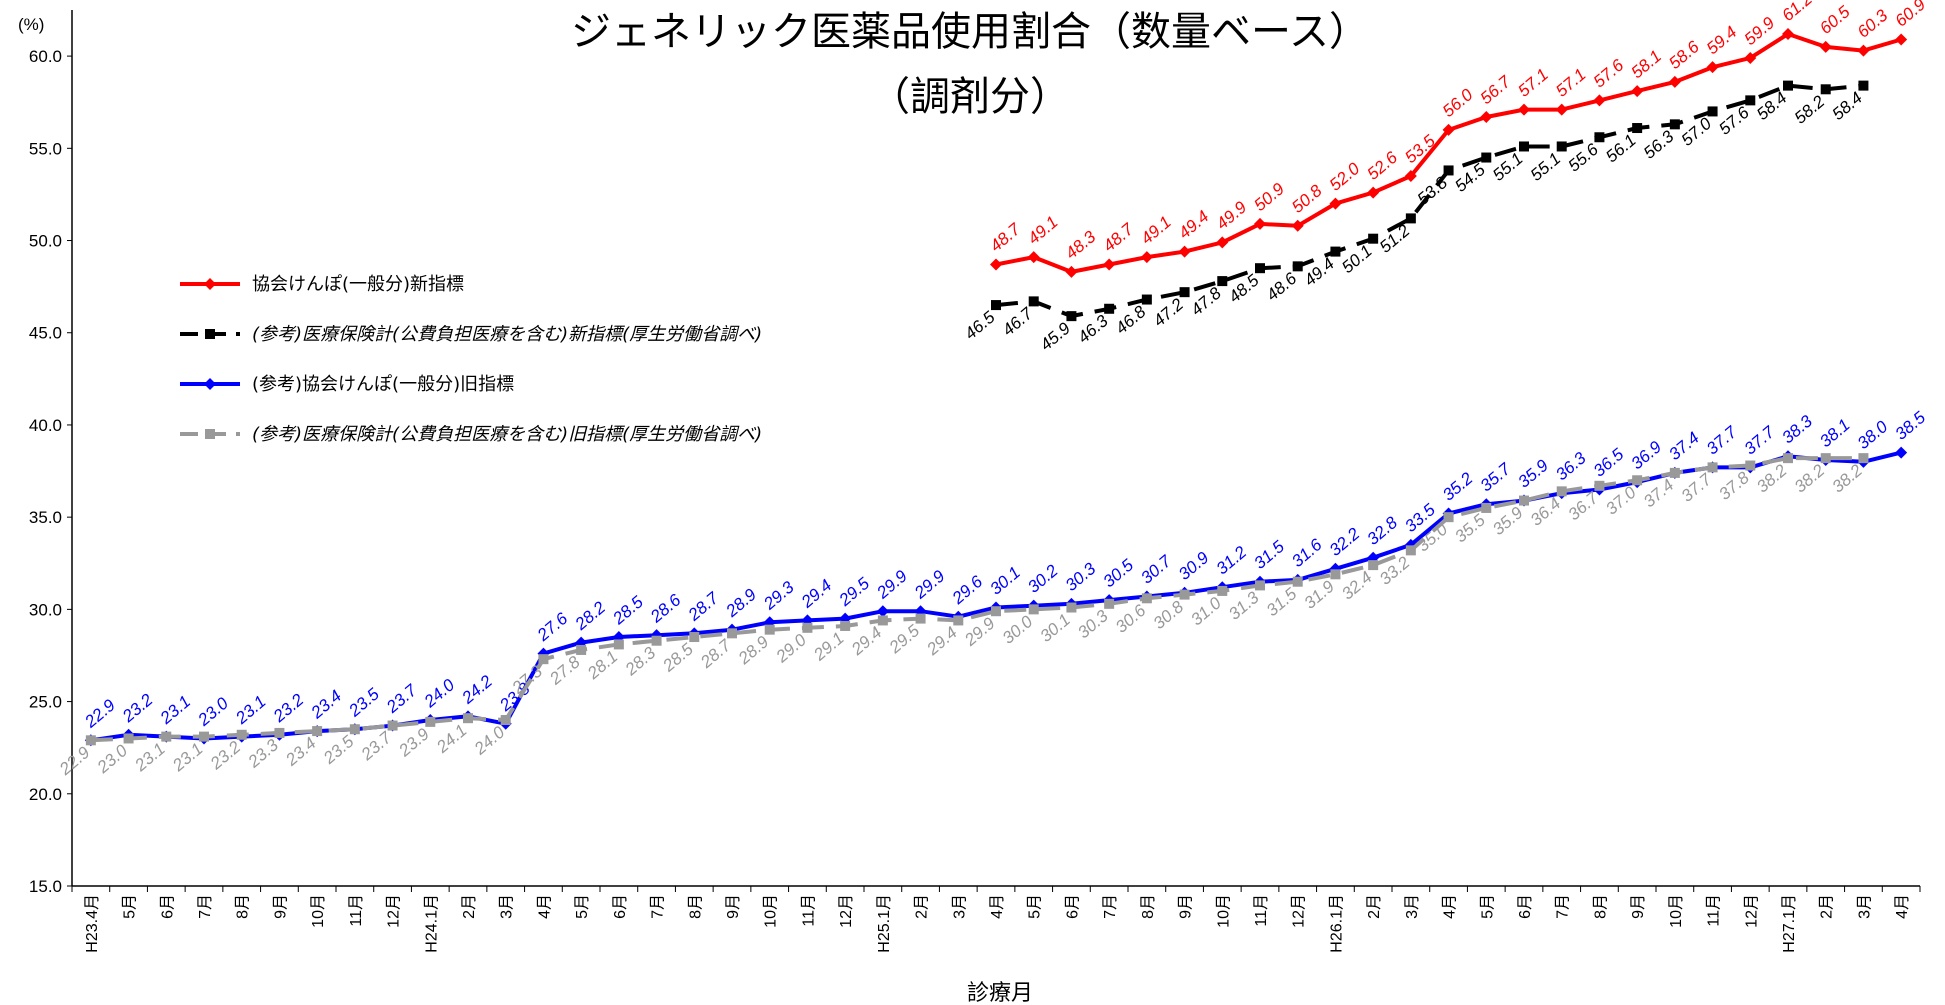  I want to click on data-label: 28.9, so click(741, 603).